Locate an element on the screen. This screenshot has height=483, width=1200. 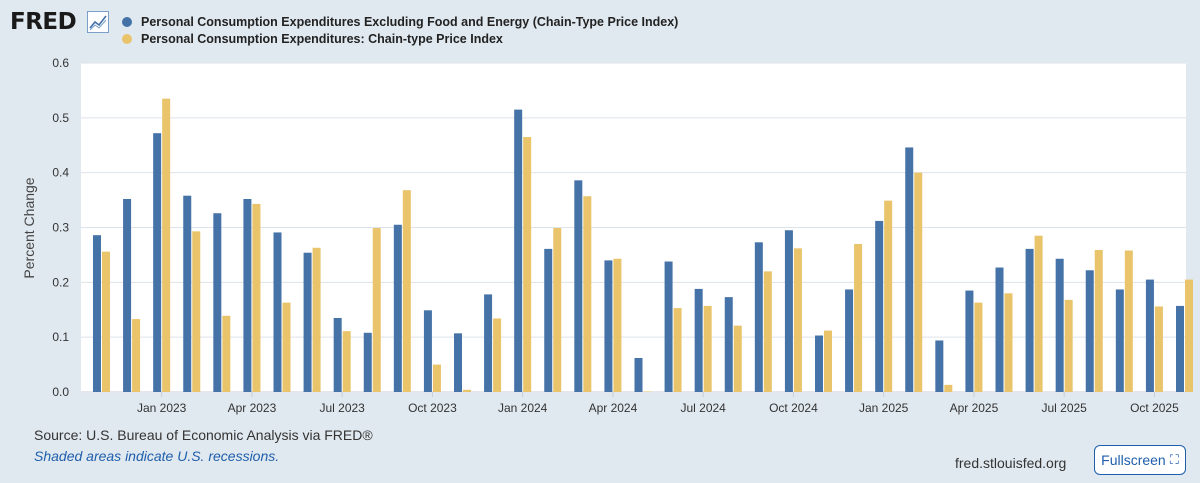
x-tick-label: Apr 2024 is located at coordinates (613, 408).